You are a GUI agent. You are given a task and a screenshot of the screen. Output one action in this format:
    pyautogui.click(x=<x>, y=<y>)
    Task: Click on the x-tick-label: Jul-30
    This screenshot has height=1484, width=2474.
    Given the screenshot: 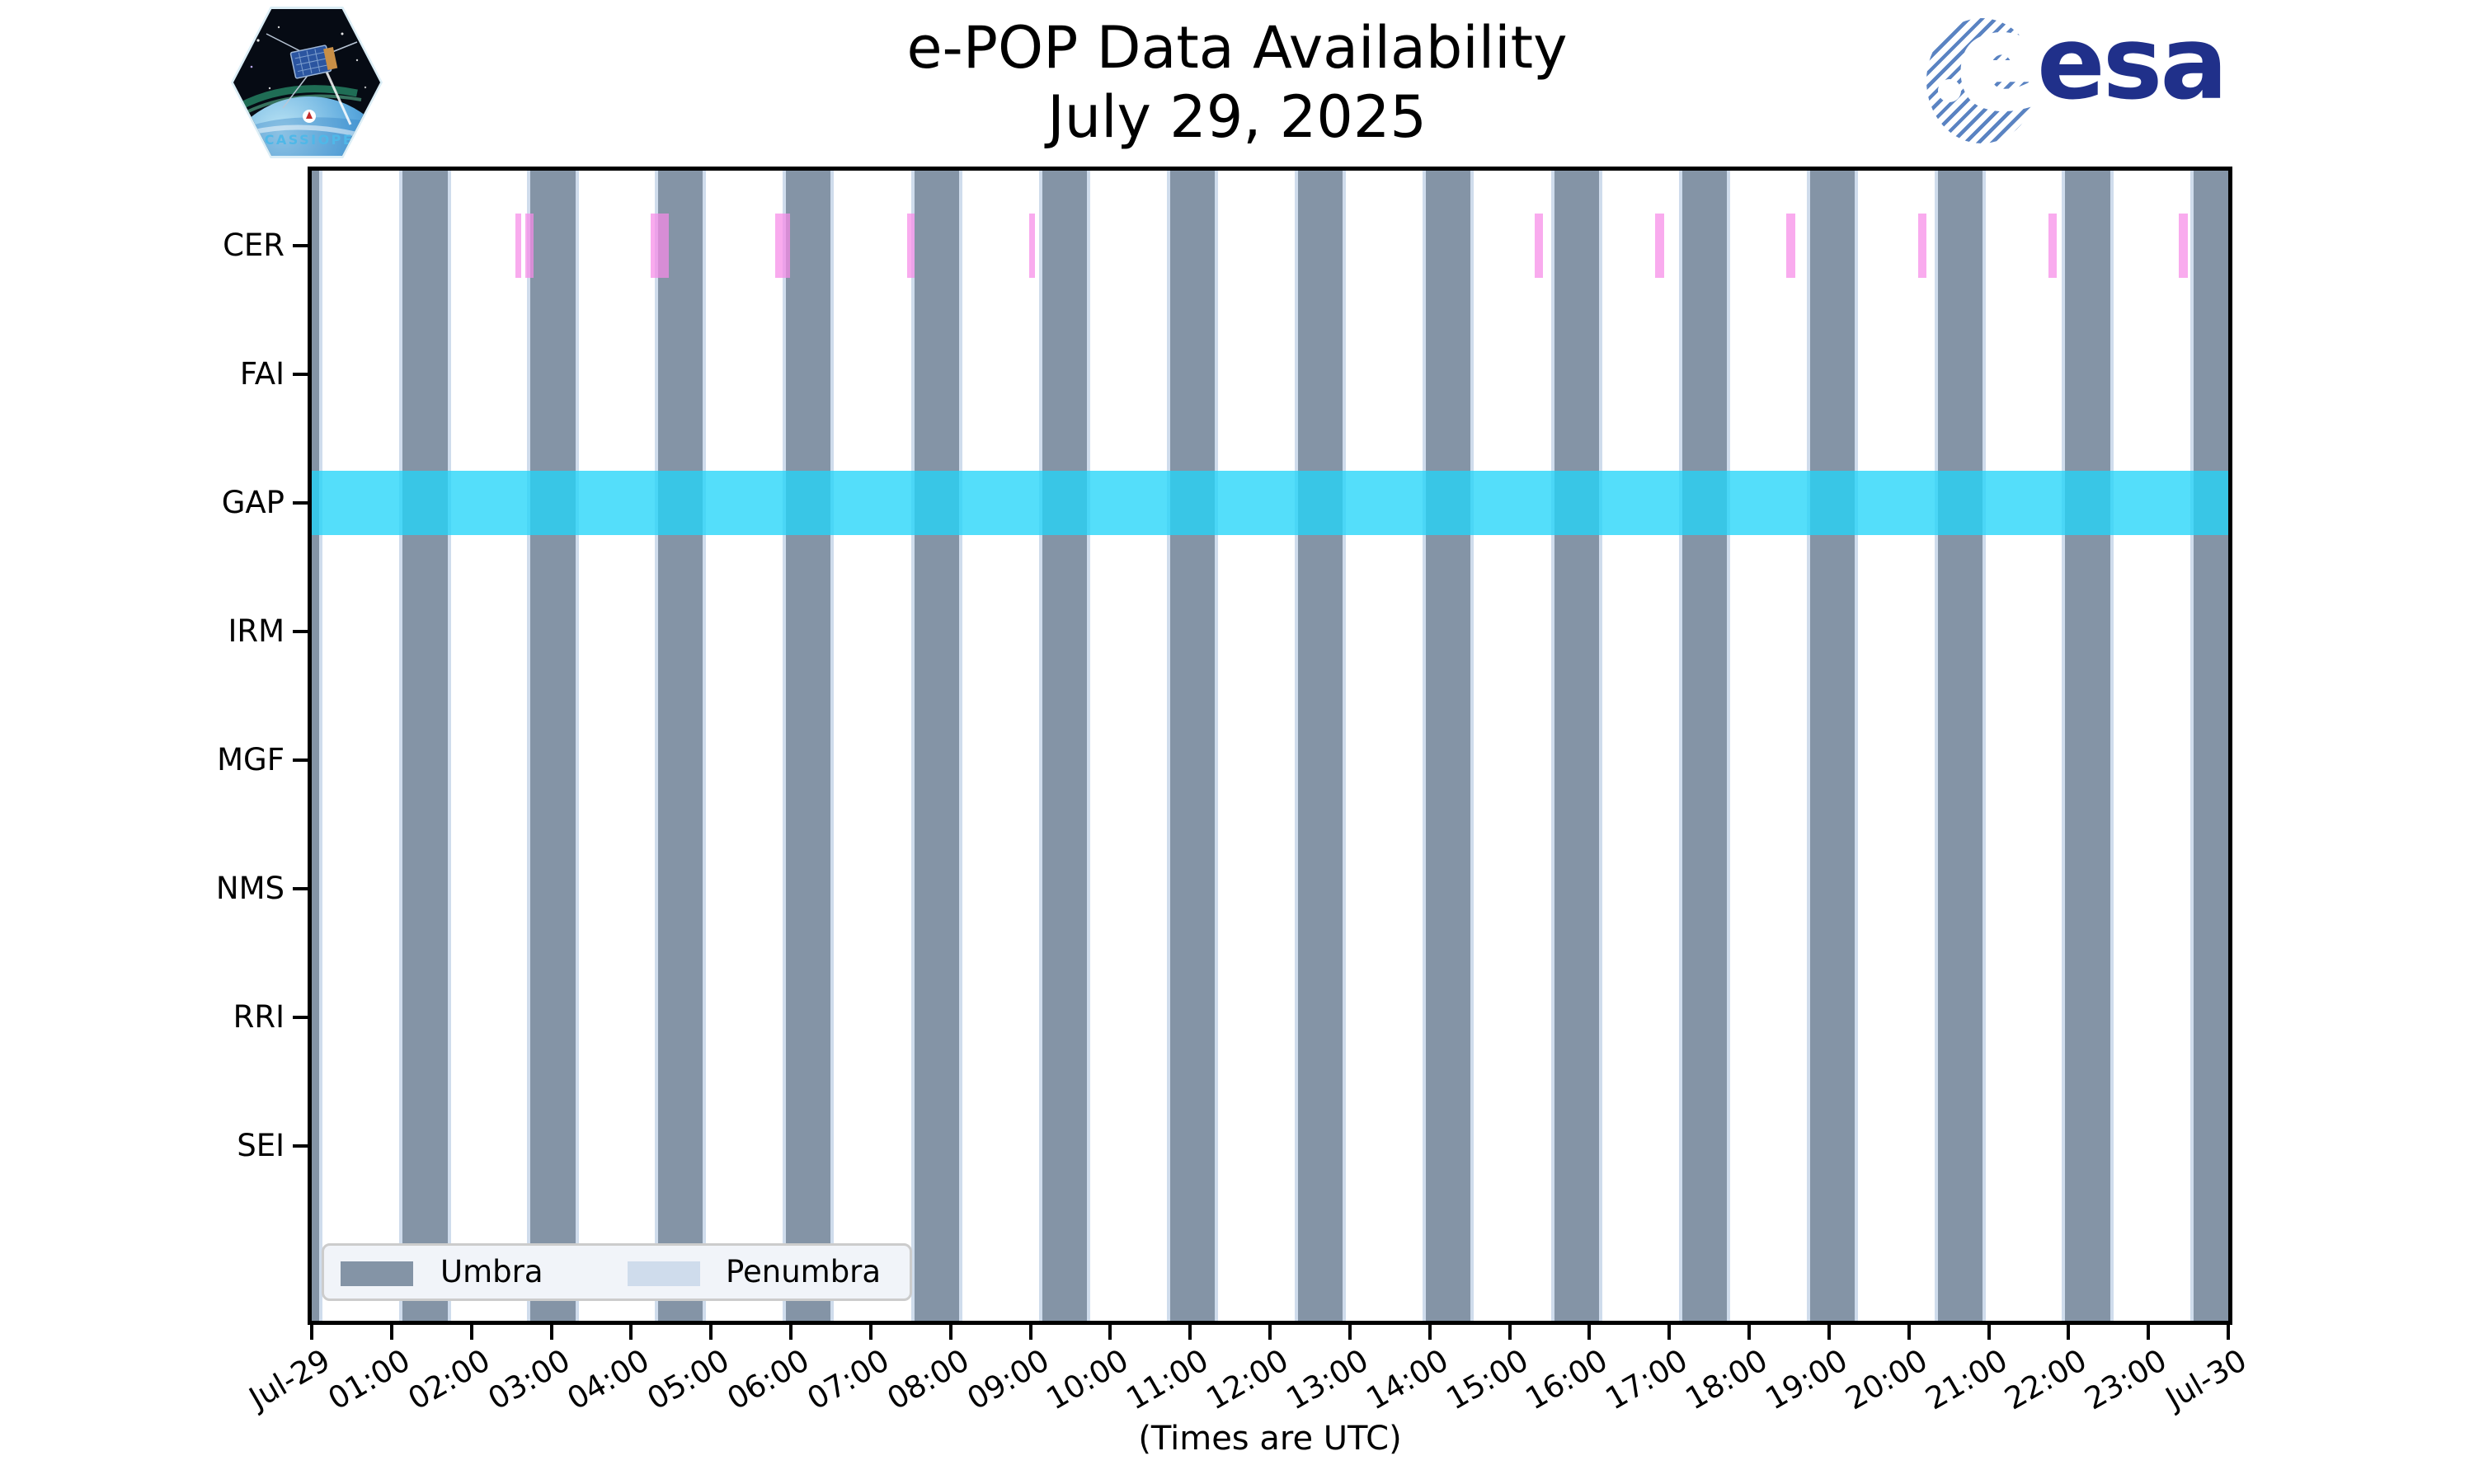 What is the action you would take?
    pyautogui.click(x=2206, y=1379)
    